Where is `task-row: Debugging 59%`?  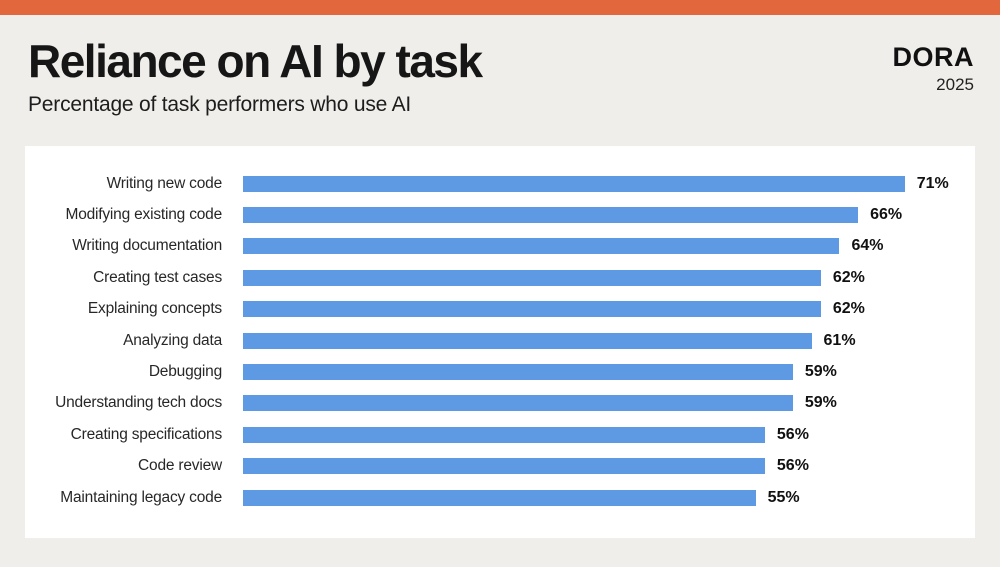
task-row: Debugging 59% is located at coordinates (500, 371).